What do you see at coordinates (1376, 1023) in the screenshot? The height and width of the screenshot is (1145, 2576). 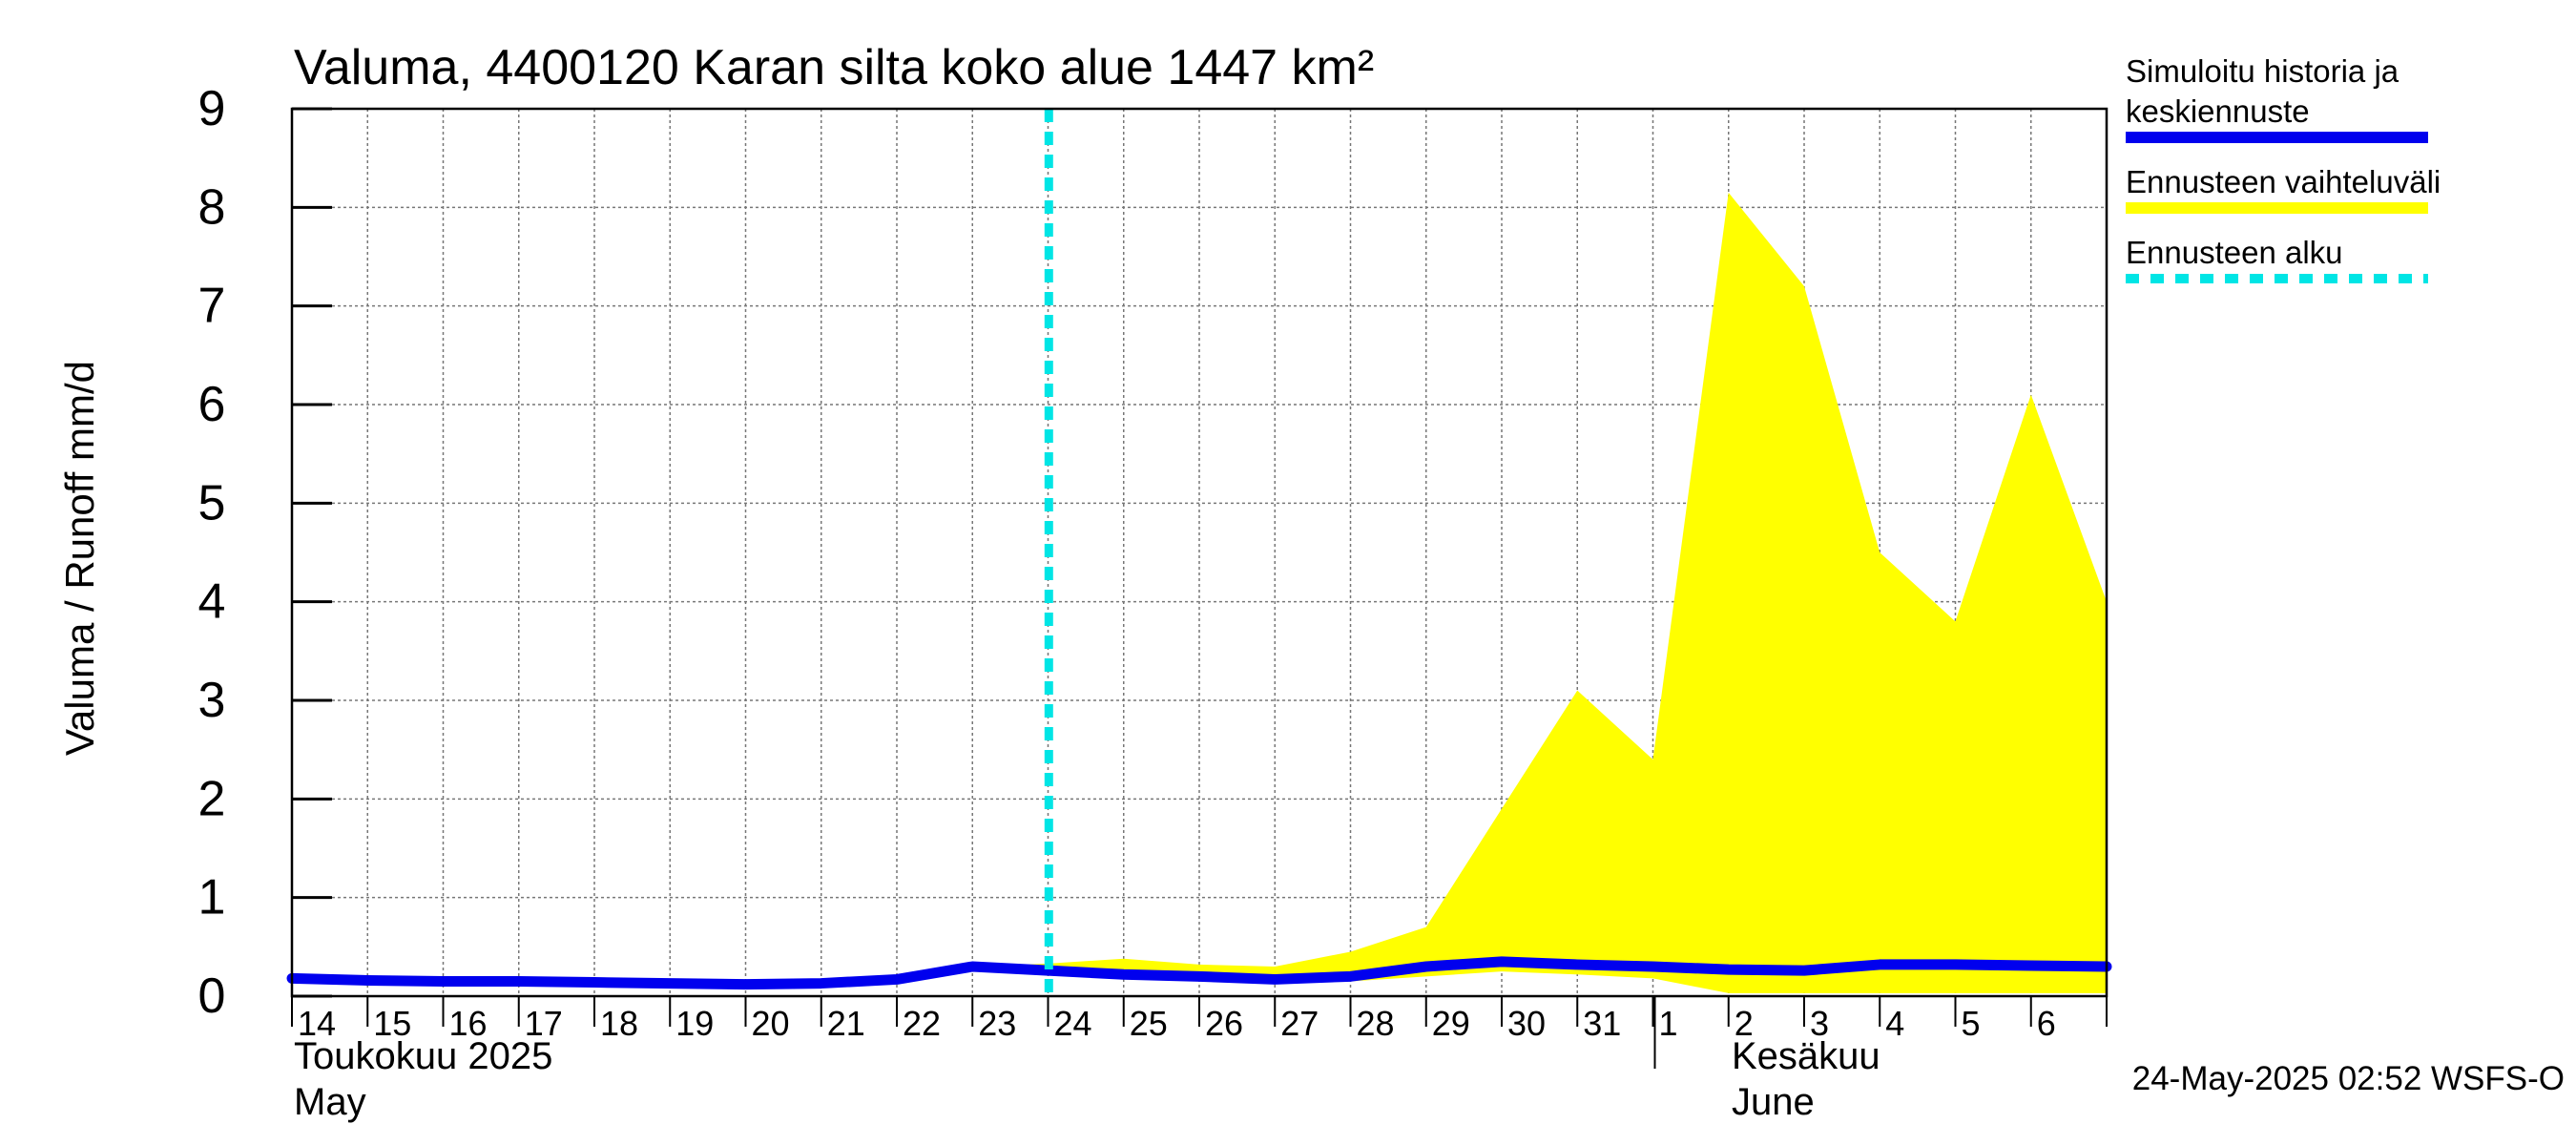 I see `x-tick-label: 28` at bounding box center [1376, 1023].